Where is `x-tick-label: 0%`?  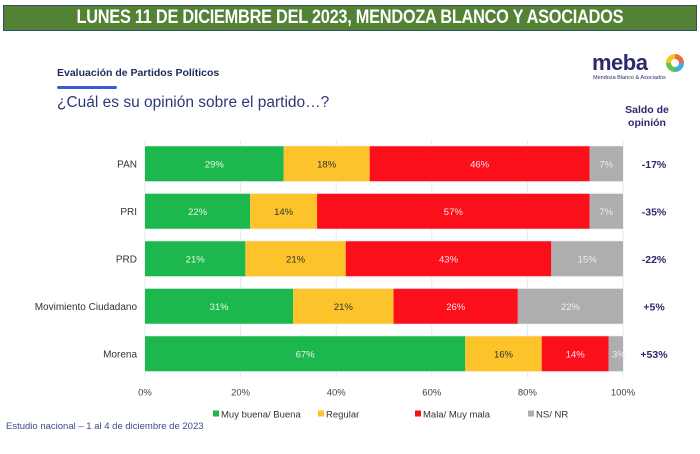 x-tick-label: 0% is located at coordinates (145, 393).